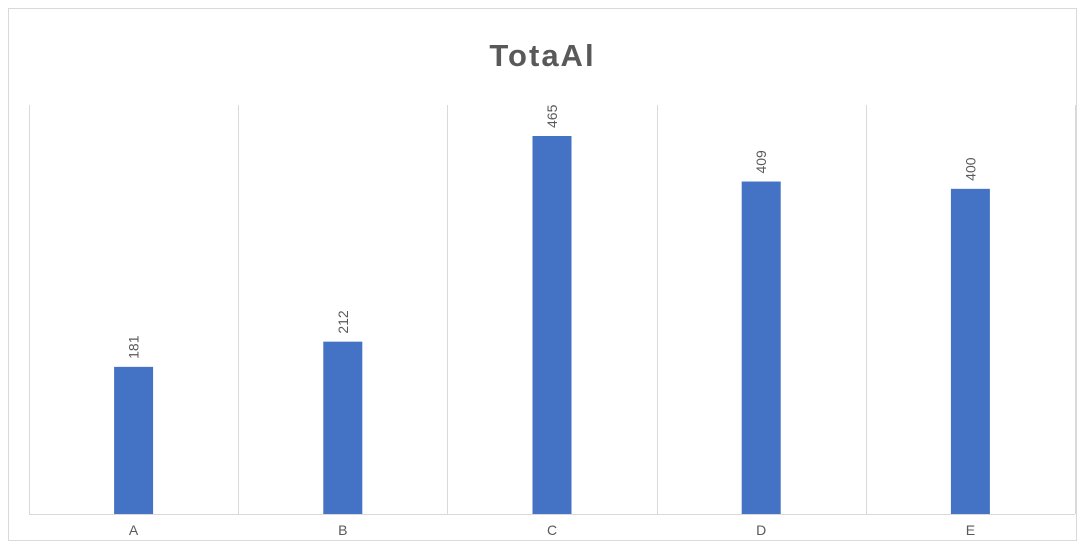 The height and width of the screenshot is (549, 1085). Describe the element at coordinates (761, 347) in the screenshot. I see `bar-d` at that location.